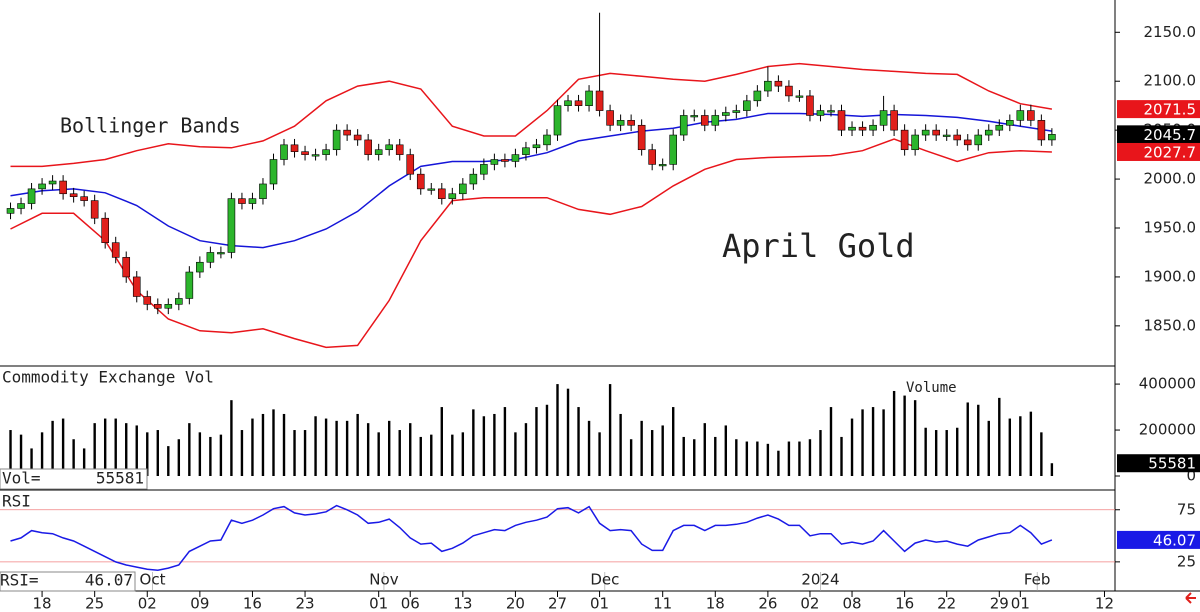 This screenshot has width=1200, height=612. I want to click on y-tick-label: 200000, so click(1167, 430).